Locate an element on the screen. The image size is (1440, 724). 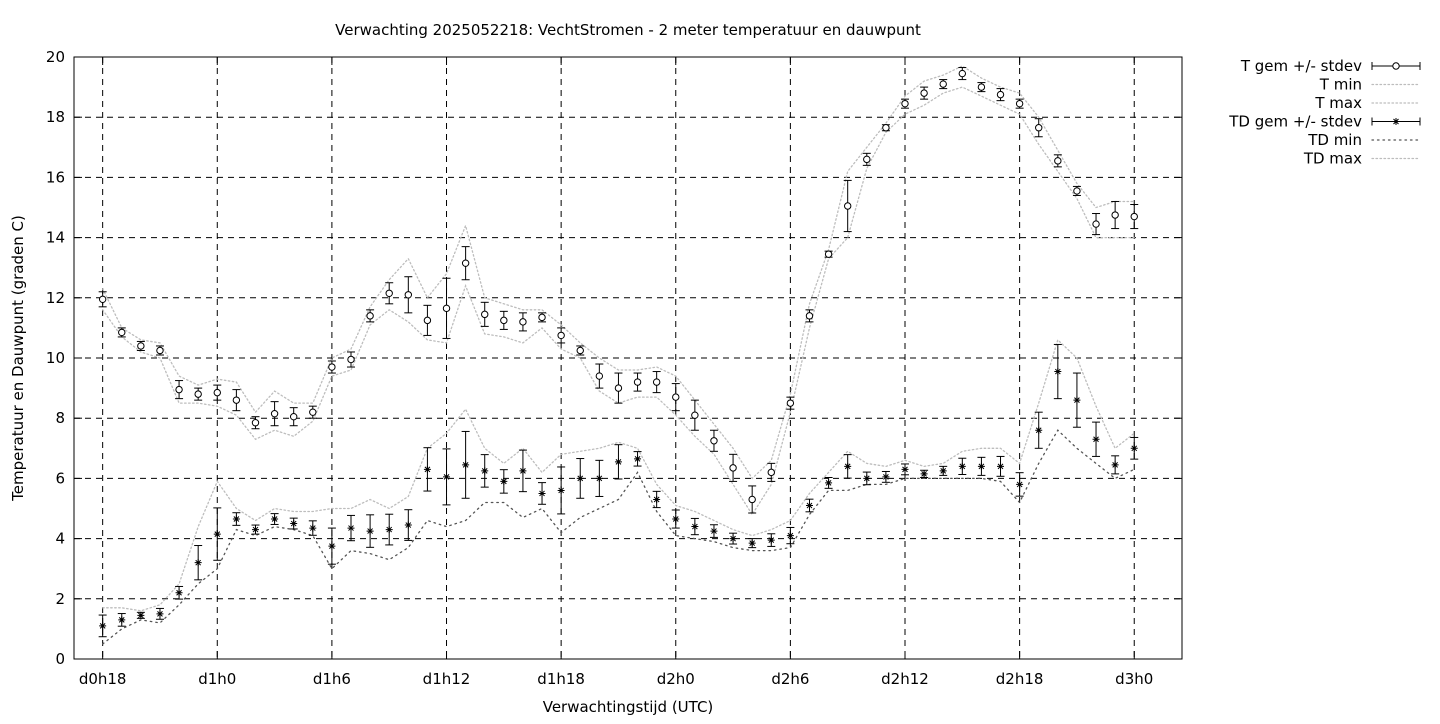
x-tick-label: d2h18 is located at coordinates (1020, 679).